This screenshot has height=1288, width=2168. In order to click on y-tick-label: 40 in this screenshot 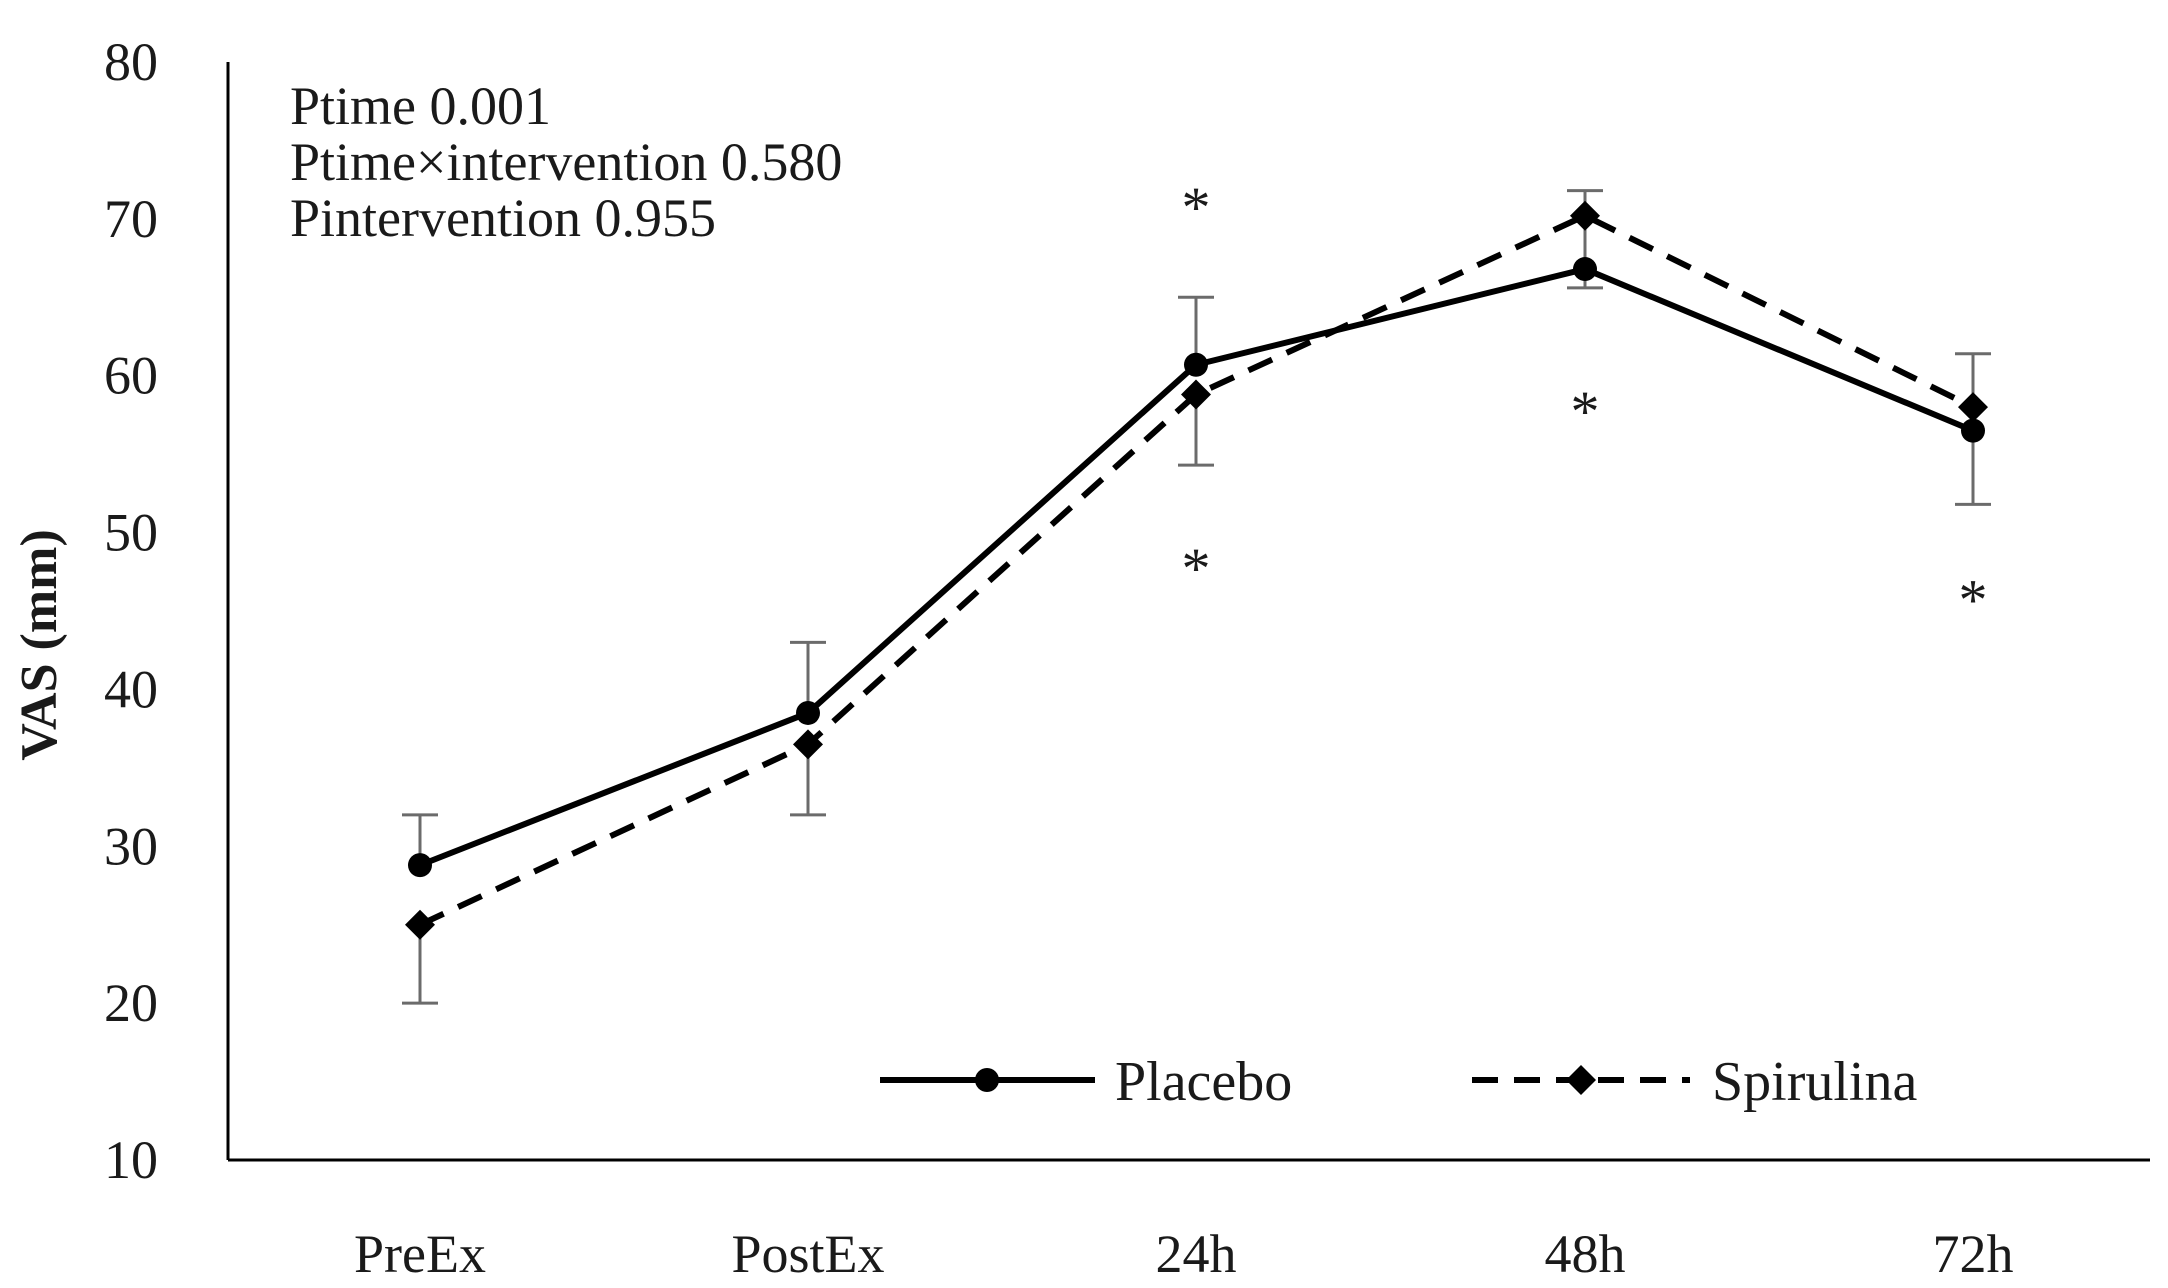, I will do `click(131, 689)`.